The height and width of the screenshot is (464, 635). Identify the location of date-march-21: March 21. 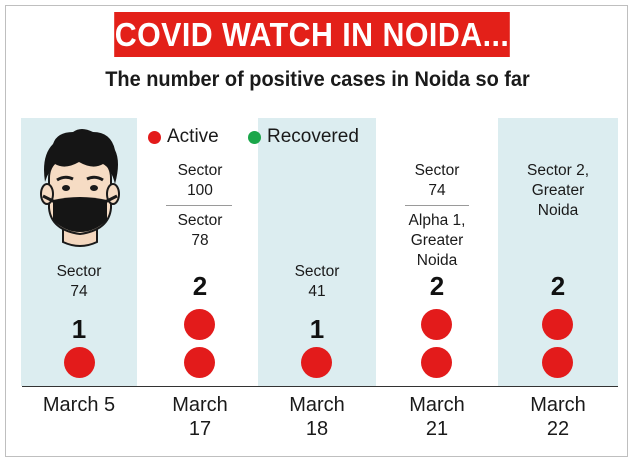
(437, 417).